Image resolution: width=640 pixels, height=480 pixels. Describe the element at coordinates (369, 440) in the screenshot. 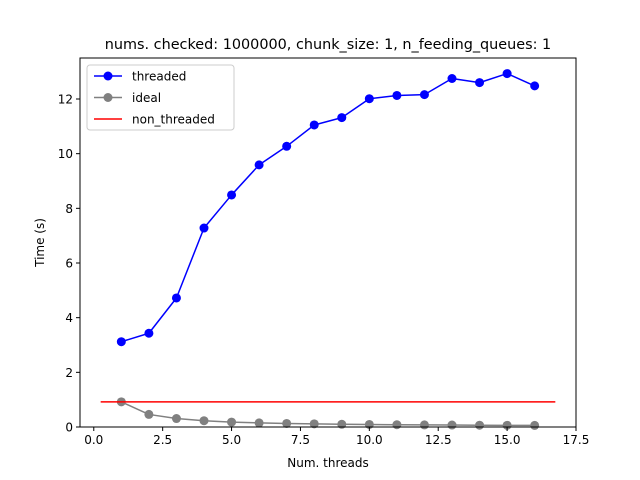

I see `x-tick-label: 10.0` at that location.